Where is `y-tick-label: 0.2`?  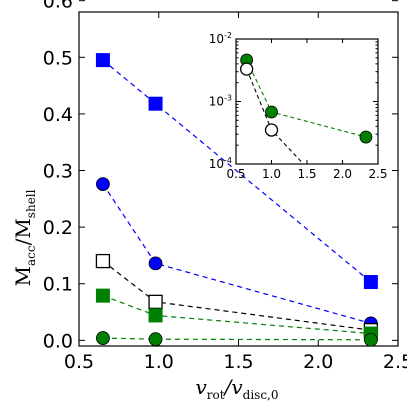
y-tick-label: 0.2 is located at coordinates (58, 228).